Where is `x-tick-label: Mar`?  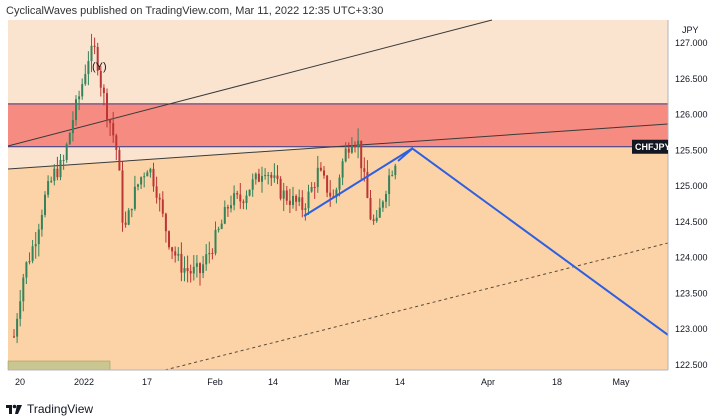
x-tick-label: Mar is located at coordinates (342, 382).